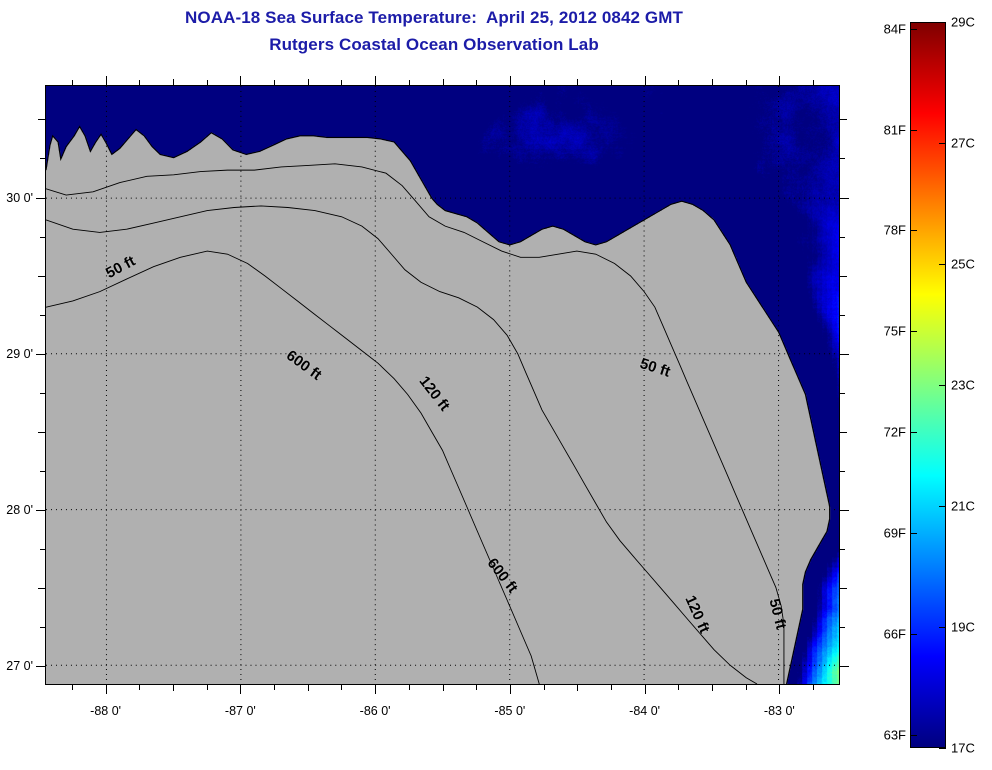  I want to click on colorbar-c-label-1: 27C, so click(963, 143).